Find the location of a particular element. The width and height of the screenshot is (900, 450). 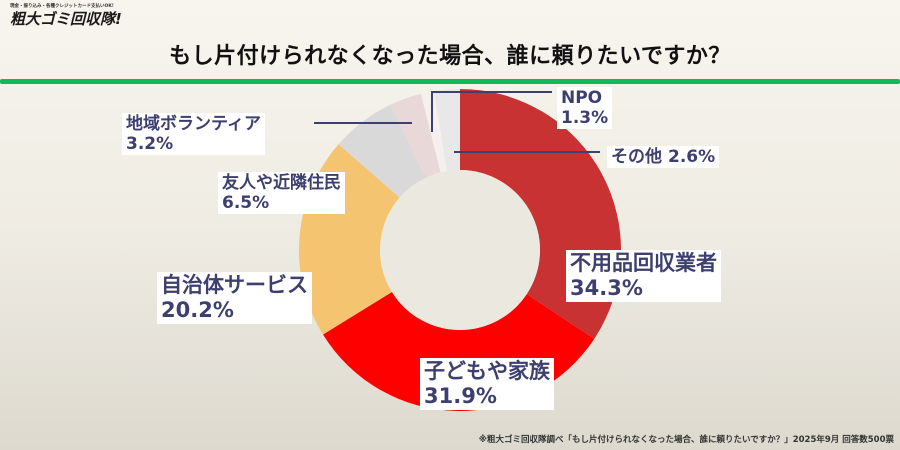

title-underline is located at coordinates (450, 81).